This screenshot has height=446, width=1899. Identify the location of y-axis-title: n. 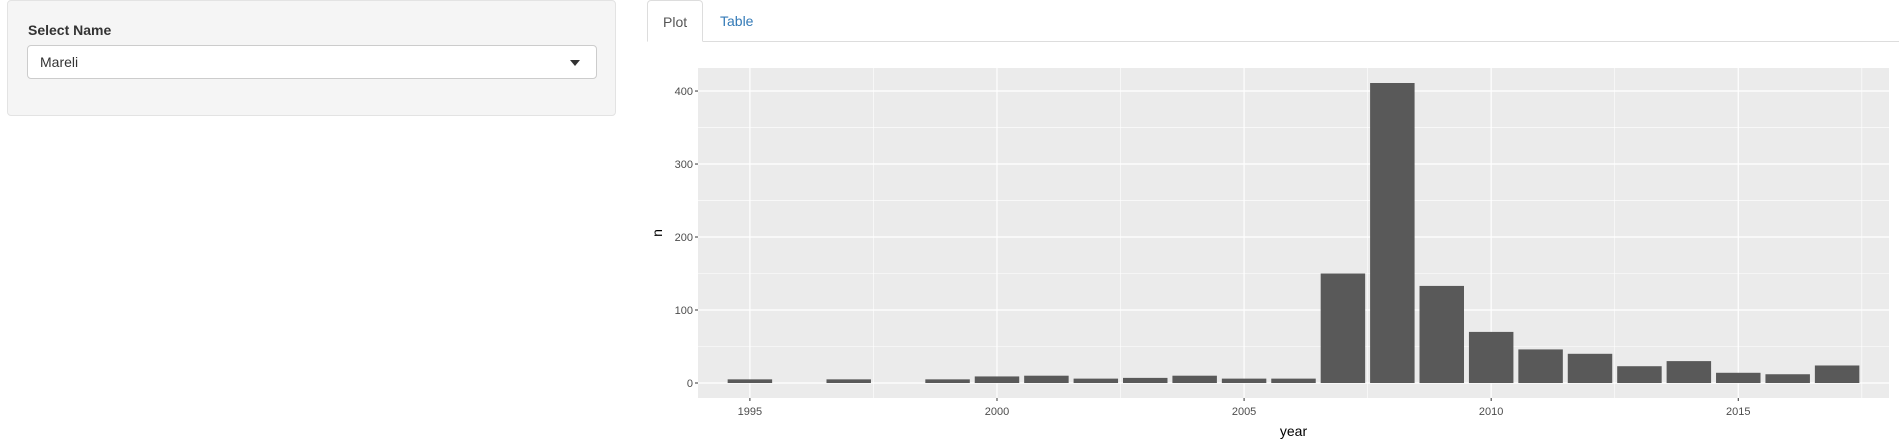
(657, 233).